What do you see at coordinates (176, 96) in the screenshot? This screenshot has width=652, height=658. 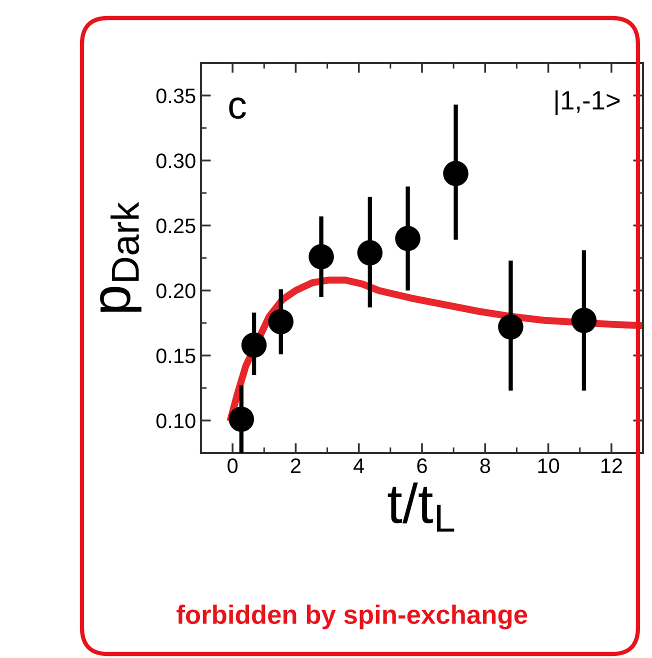 I see `y-tick-label: 0.35` at bounding box center [176, 96].